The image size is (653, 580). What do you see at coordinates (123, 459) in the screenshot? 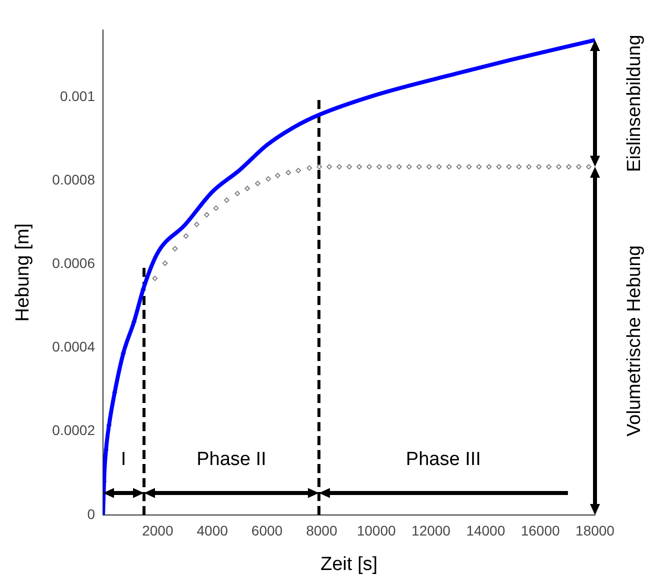
I see `annotation: I` at bounding box center [123, 459].